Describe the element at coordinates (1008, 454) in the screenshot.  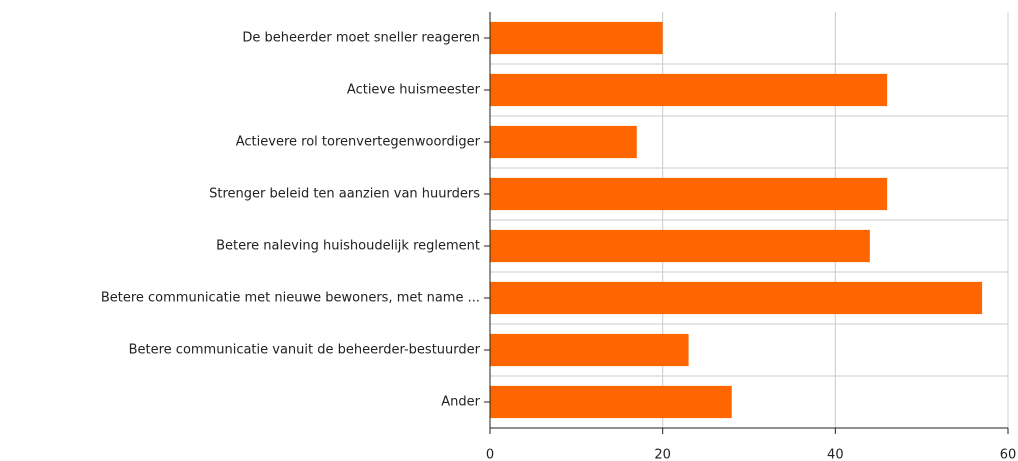
I see `x-tick-label: 60` at that location.